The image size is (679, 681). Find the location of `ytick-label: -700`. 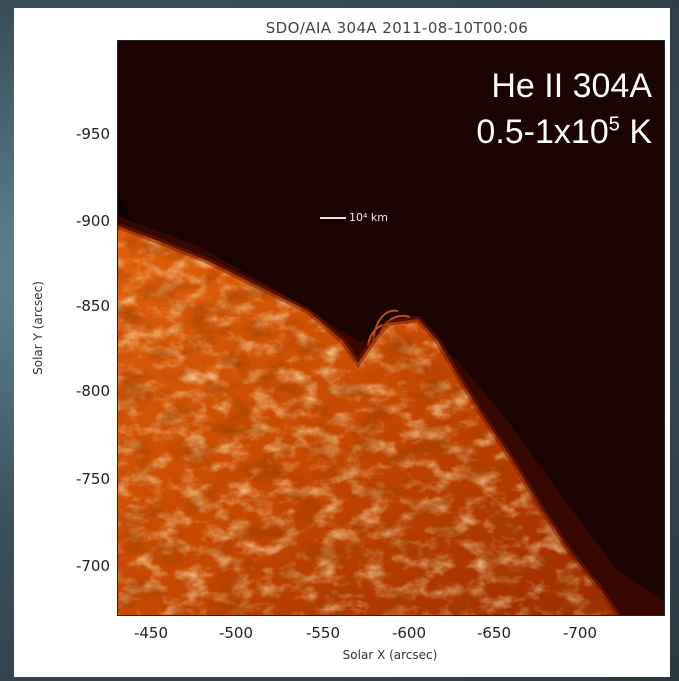

ytick-label: -700 is located at coordinates (92, 566).